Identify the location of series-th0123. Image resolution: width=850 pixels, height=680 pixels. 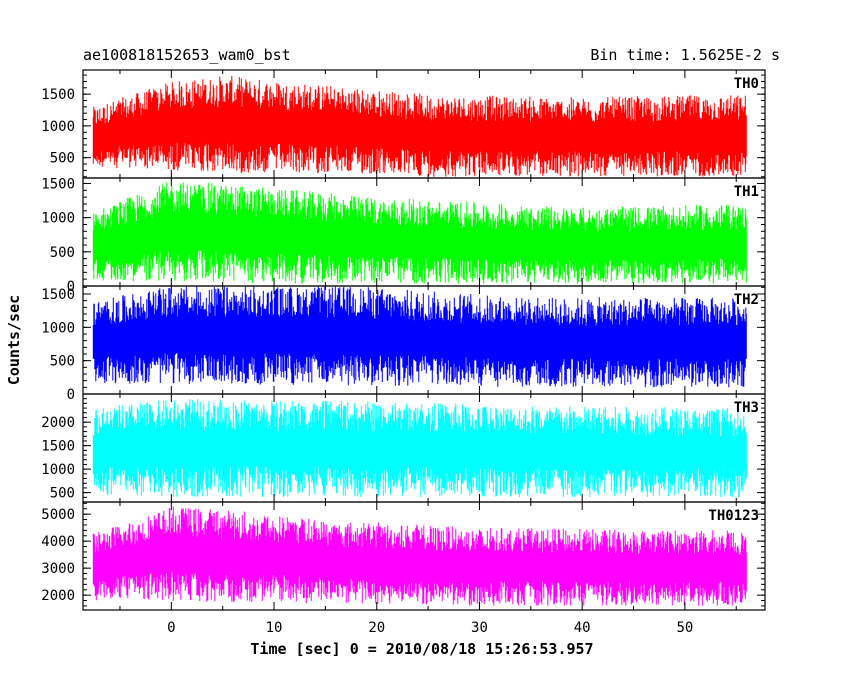
(419, 556).